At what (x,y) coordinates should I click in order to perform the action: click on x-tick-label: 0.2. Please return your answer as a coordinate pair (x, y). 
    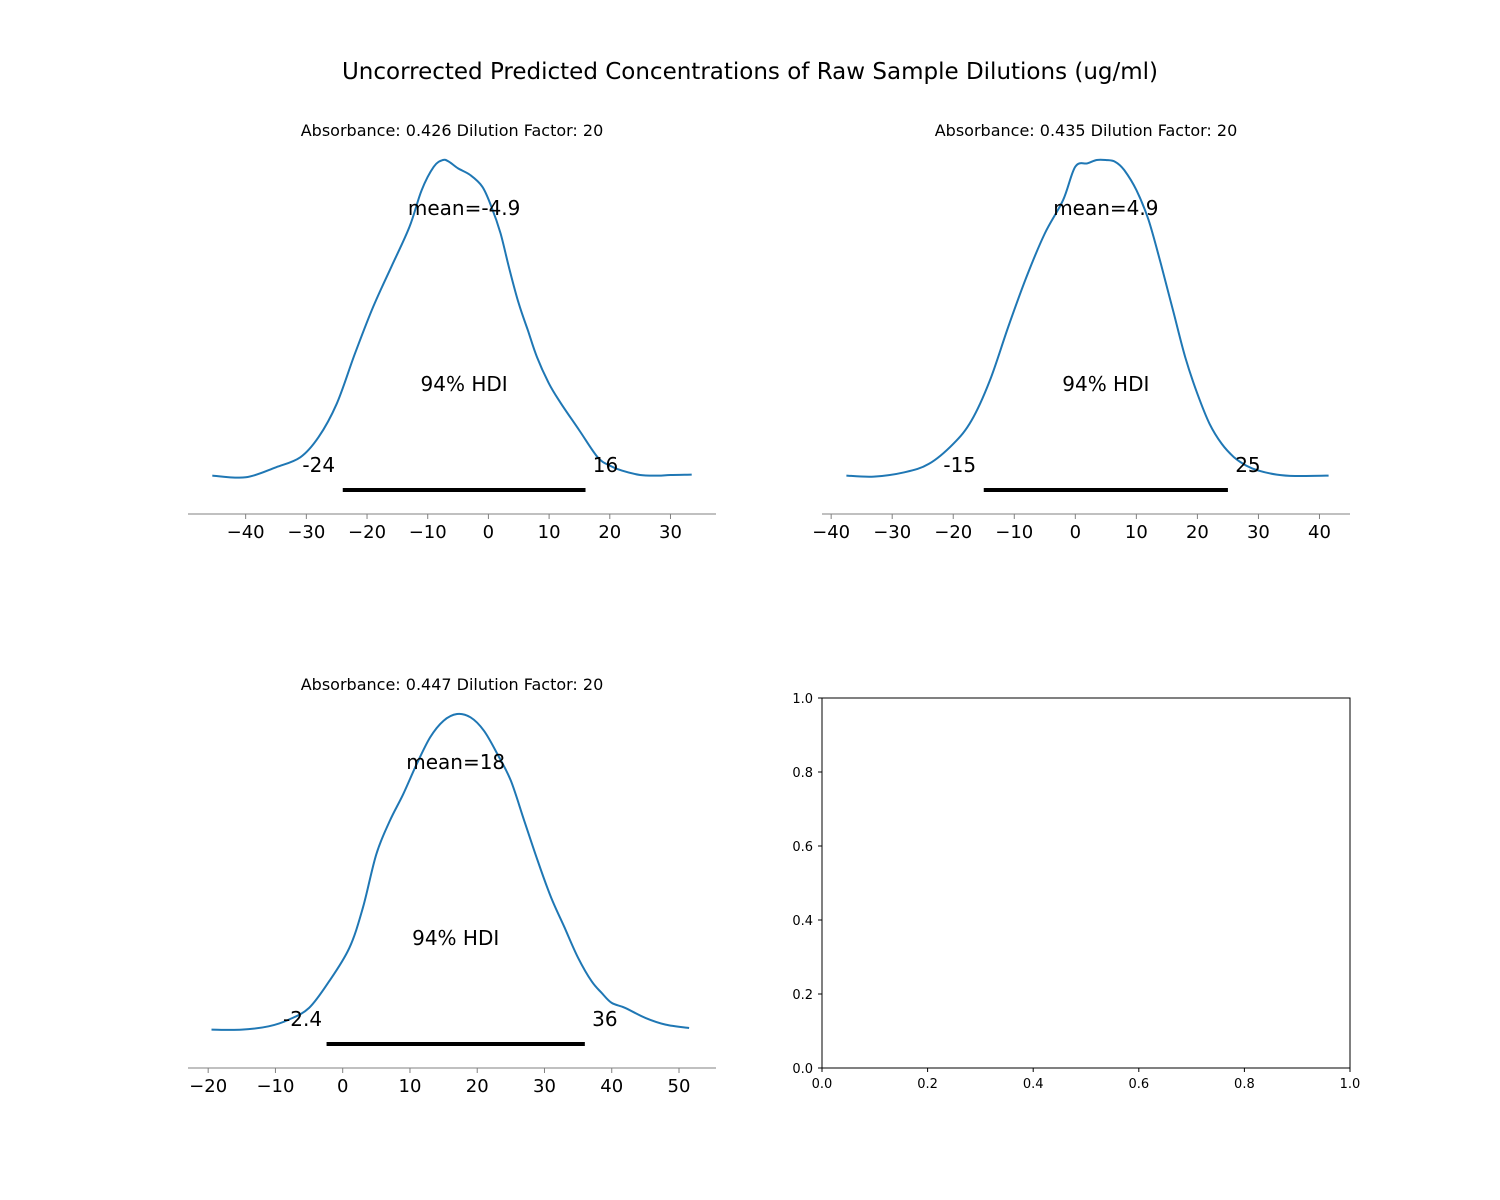
    Looking at the image, I should click on (927, 1084).